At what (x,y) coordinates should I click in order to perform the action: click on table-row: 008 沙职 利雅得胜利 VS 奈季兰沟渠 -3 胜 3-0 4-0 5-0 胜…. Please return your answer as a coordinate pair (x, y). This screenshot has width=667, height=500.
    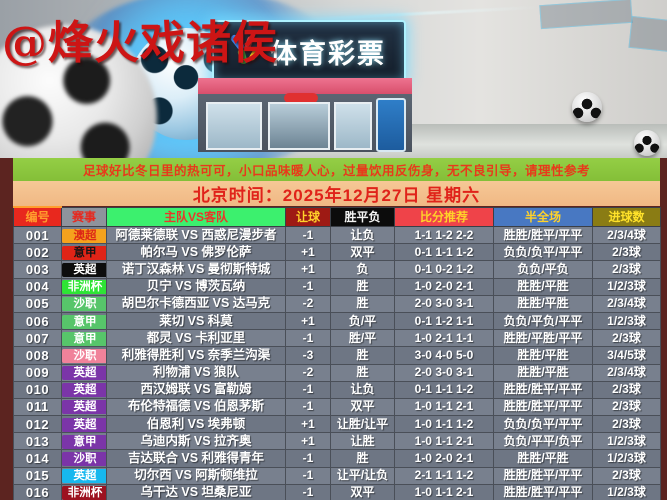
    Looking at the image, I should click on (337, 355).